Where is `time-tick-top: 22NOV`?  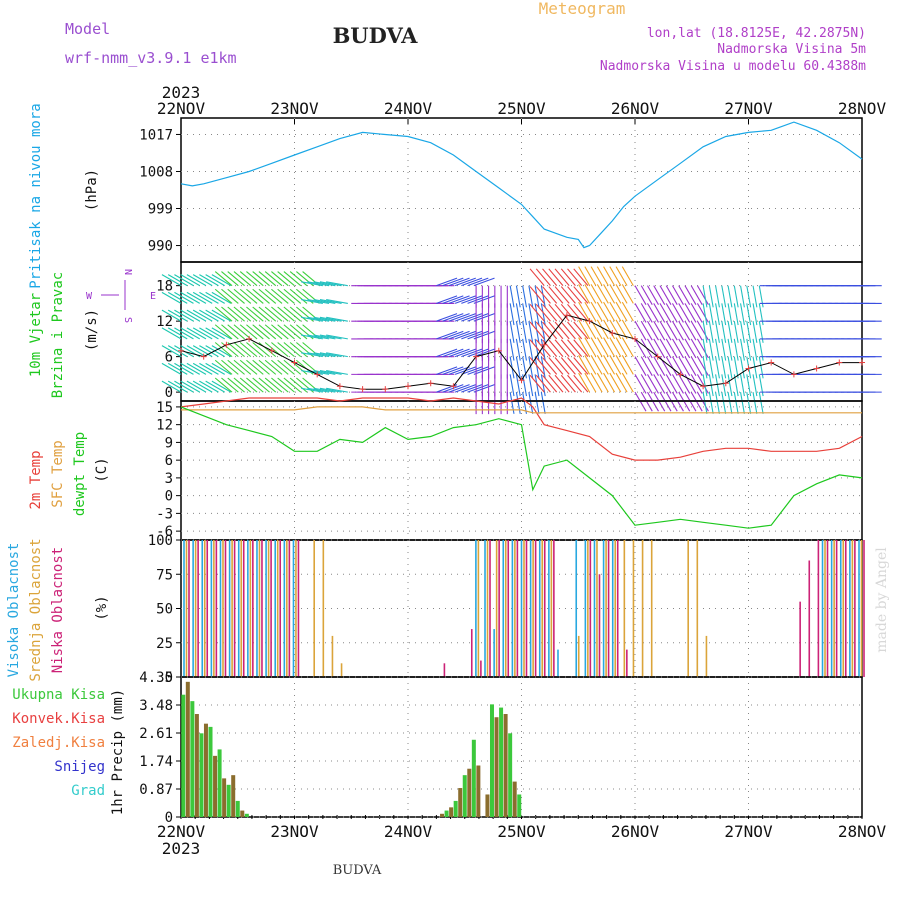
time-tick-top: 22NOV is located at coordinates (181, 108).